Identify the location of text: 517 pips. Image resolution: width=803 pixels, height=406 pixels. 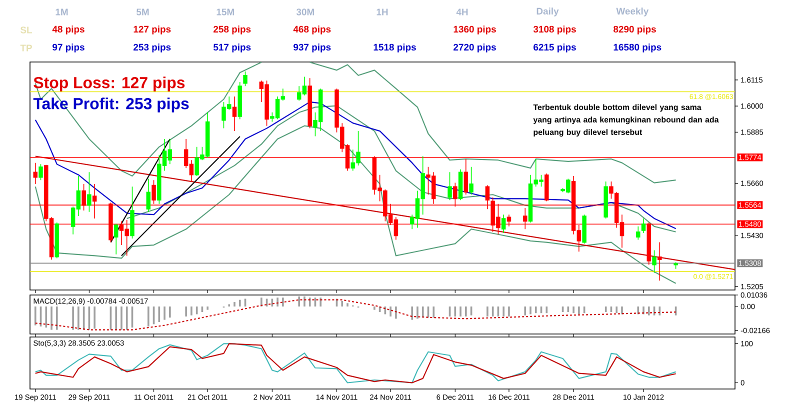
(232, 48).